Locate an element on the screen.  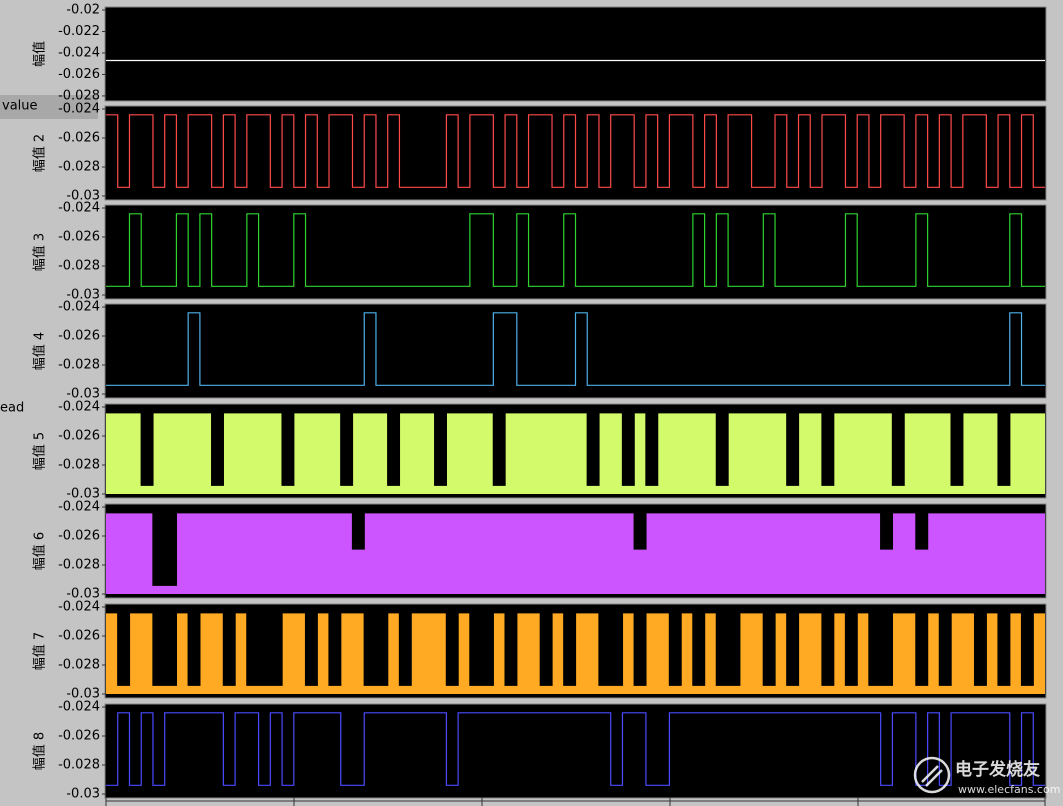
y-axis-label: 幅值 5 is located at coordinates (40, 451).